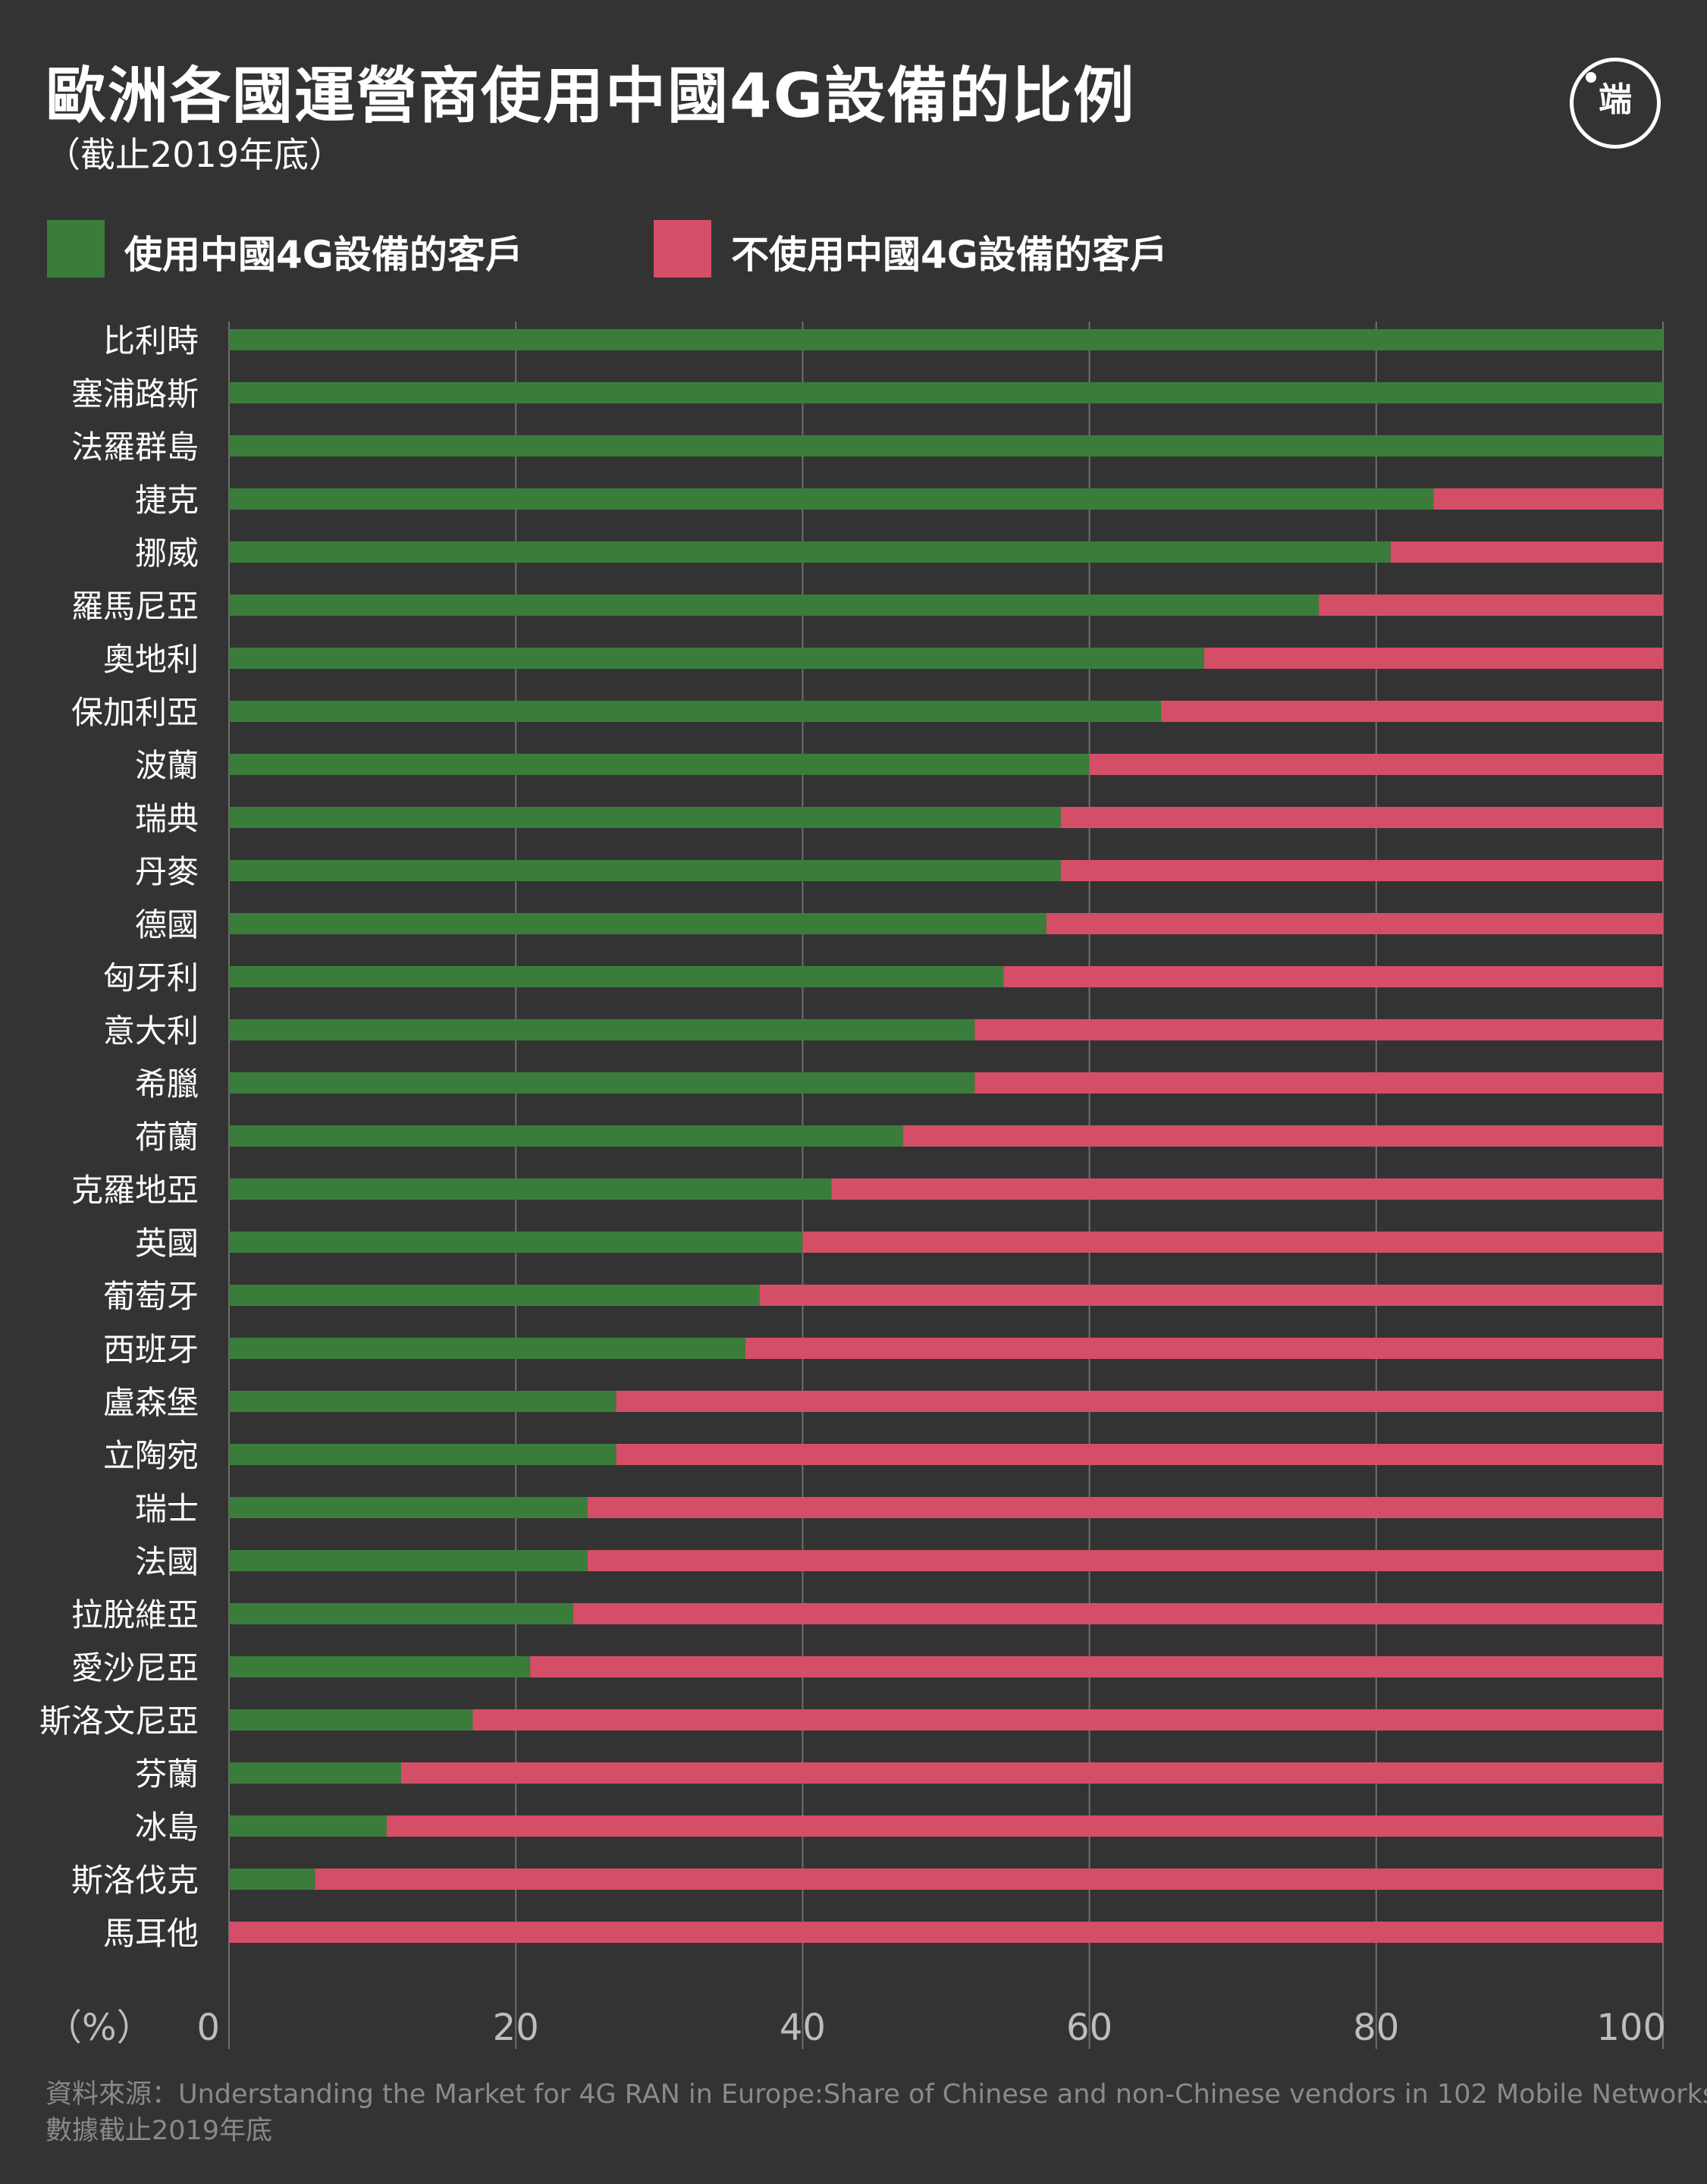  What do you see at coordinates (167, 553) in the screenshot?
I see `category-label: 挪威` at bounding box center [167, 553].